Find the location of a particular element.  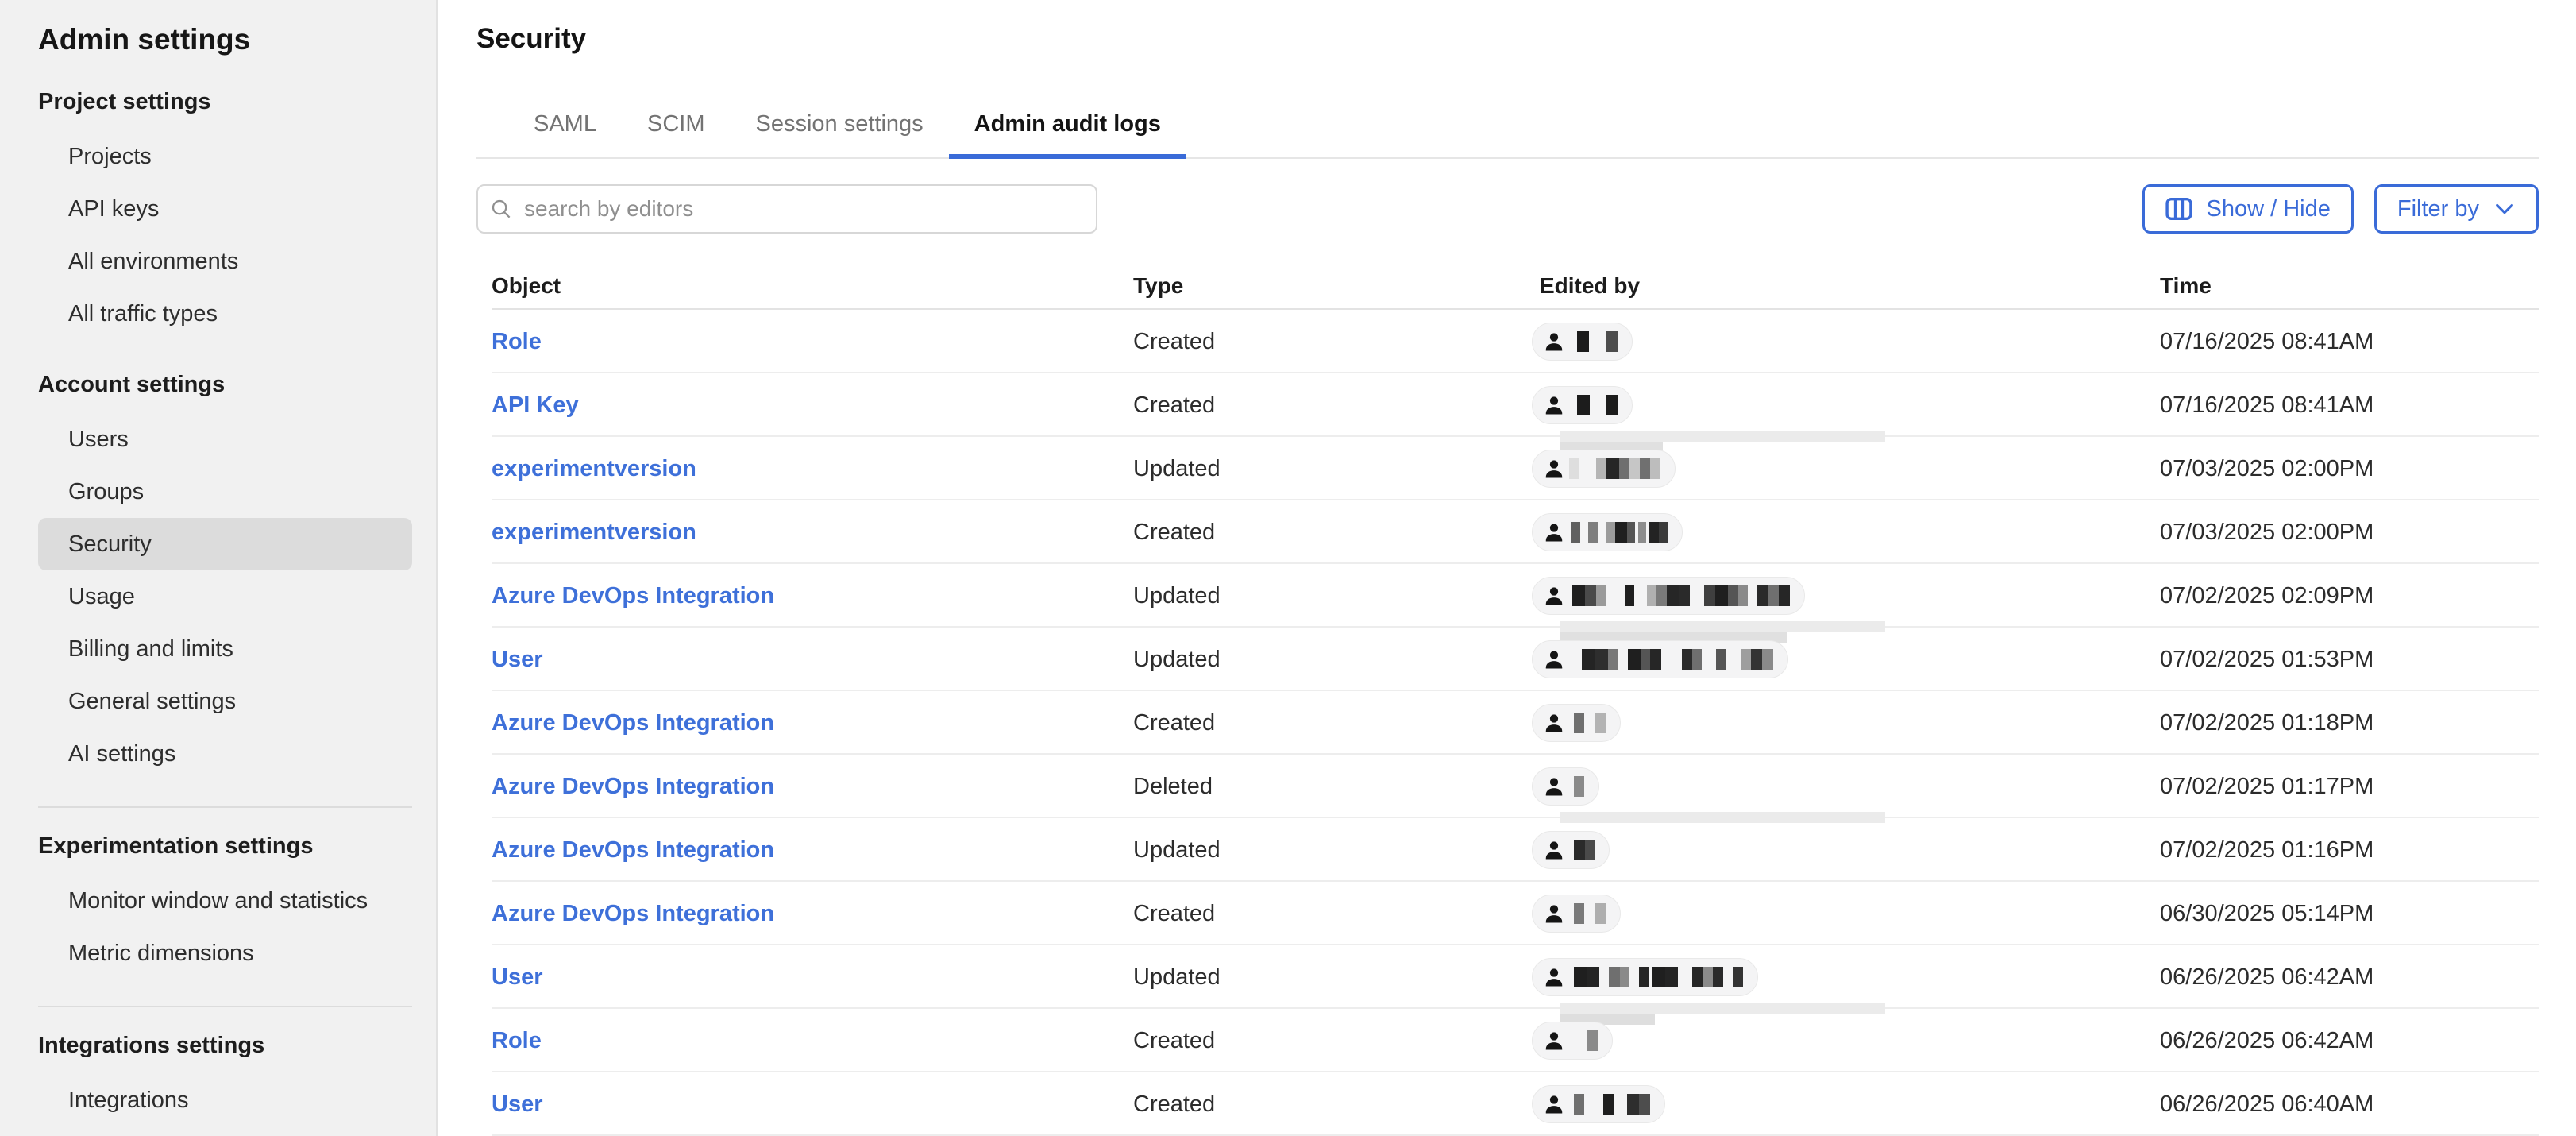

tab-label: Session settings is located at coordinates (839, 124).